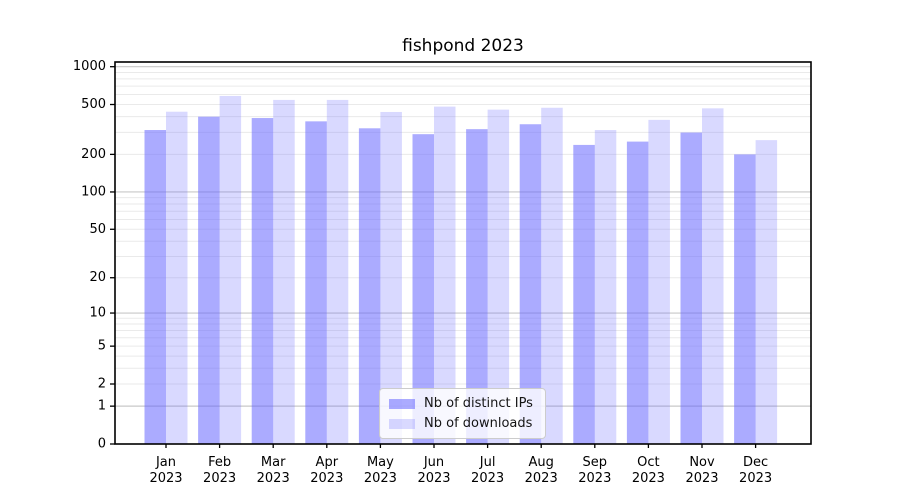  I want to click on bar-nov-downloads, so click(713, 276).